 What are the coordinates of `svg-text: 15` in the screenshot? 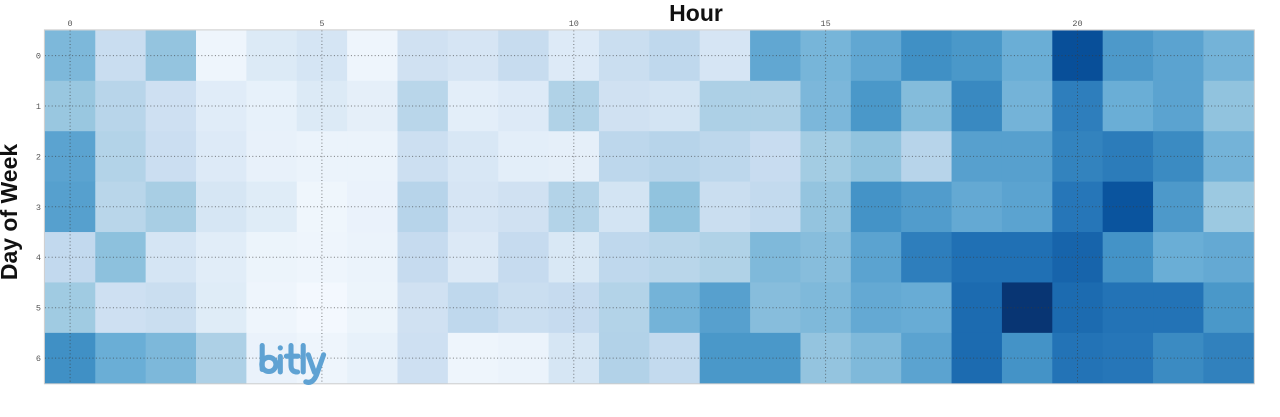 It's located at (825, 24).